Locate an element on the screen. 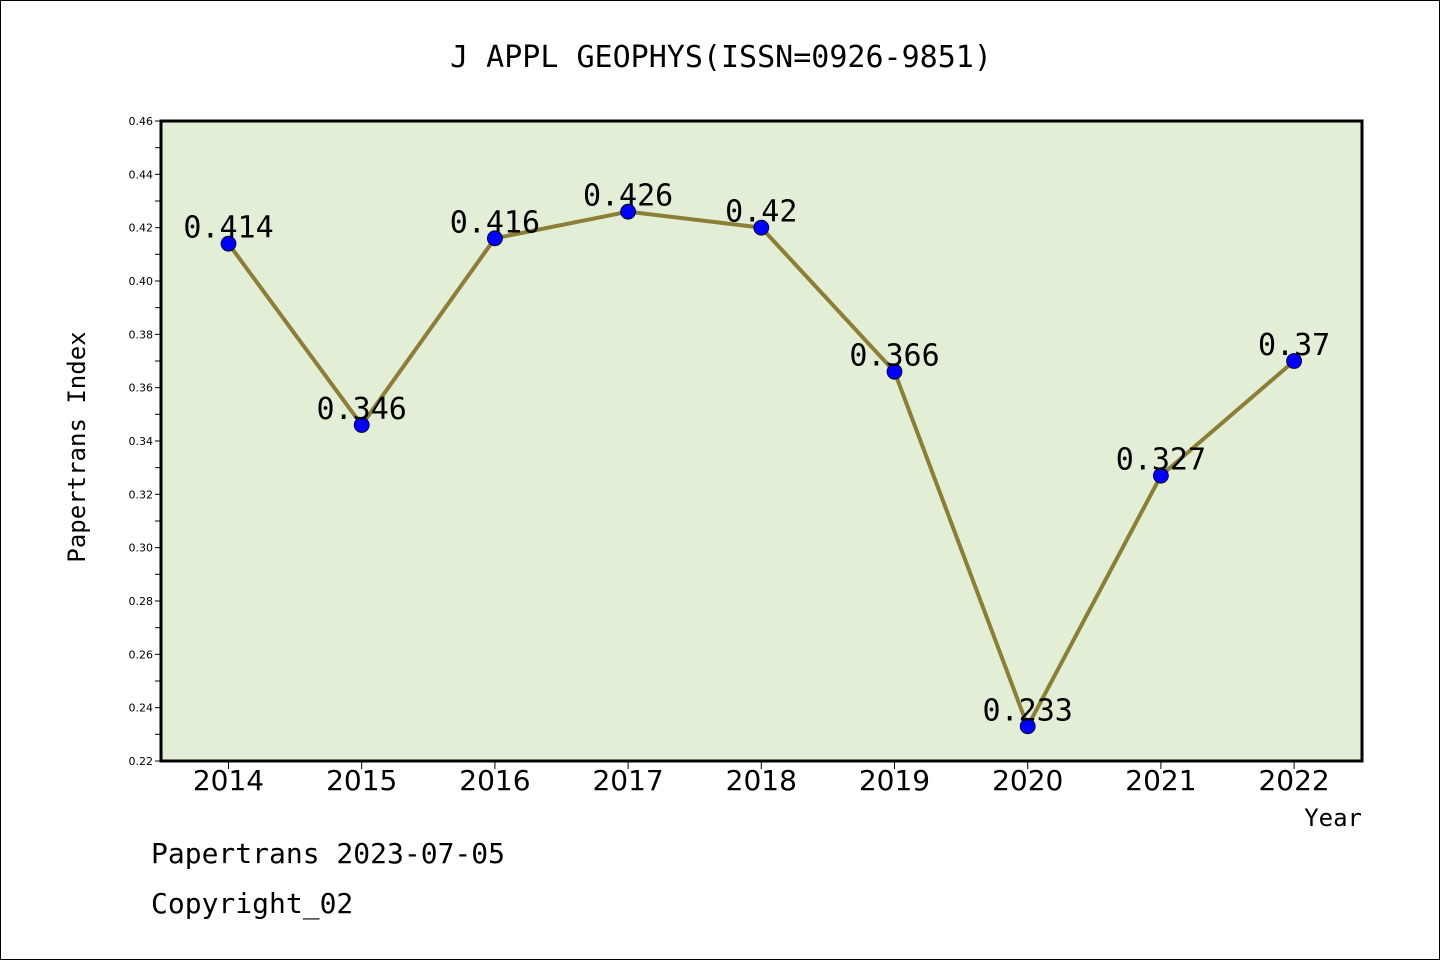 The width and height of the screenshot is (1440, 961). x-tick-label: 2014 is located at coordinates (228, 780).